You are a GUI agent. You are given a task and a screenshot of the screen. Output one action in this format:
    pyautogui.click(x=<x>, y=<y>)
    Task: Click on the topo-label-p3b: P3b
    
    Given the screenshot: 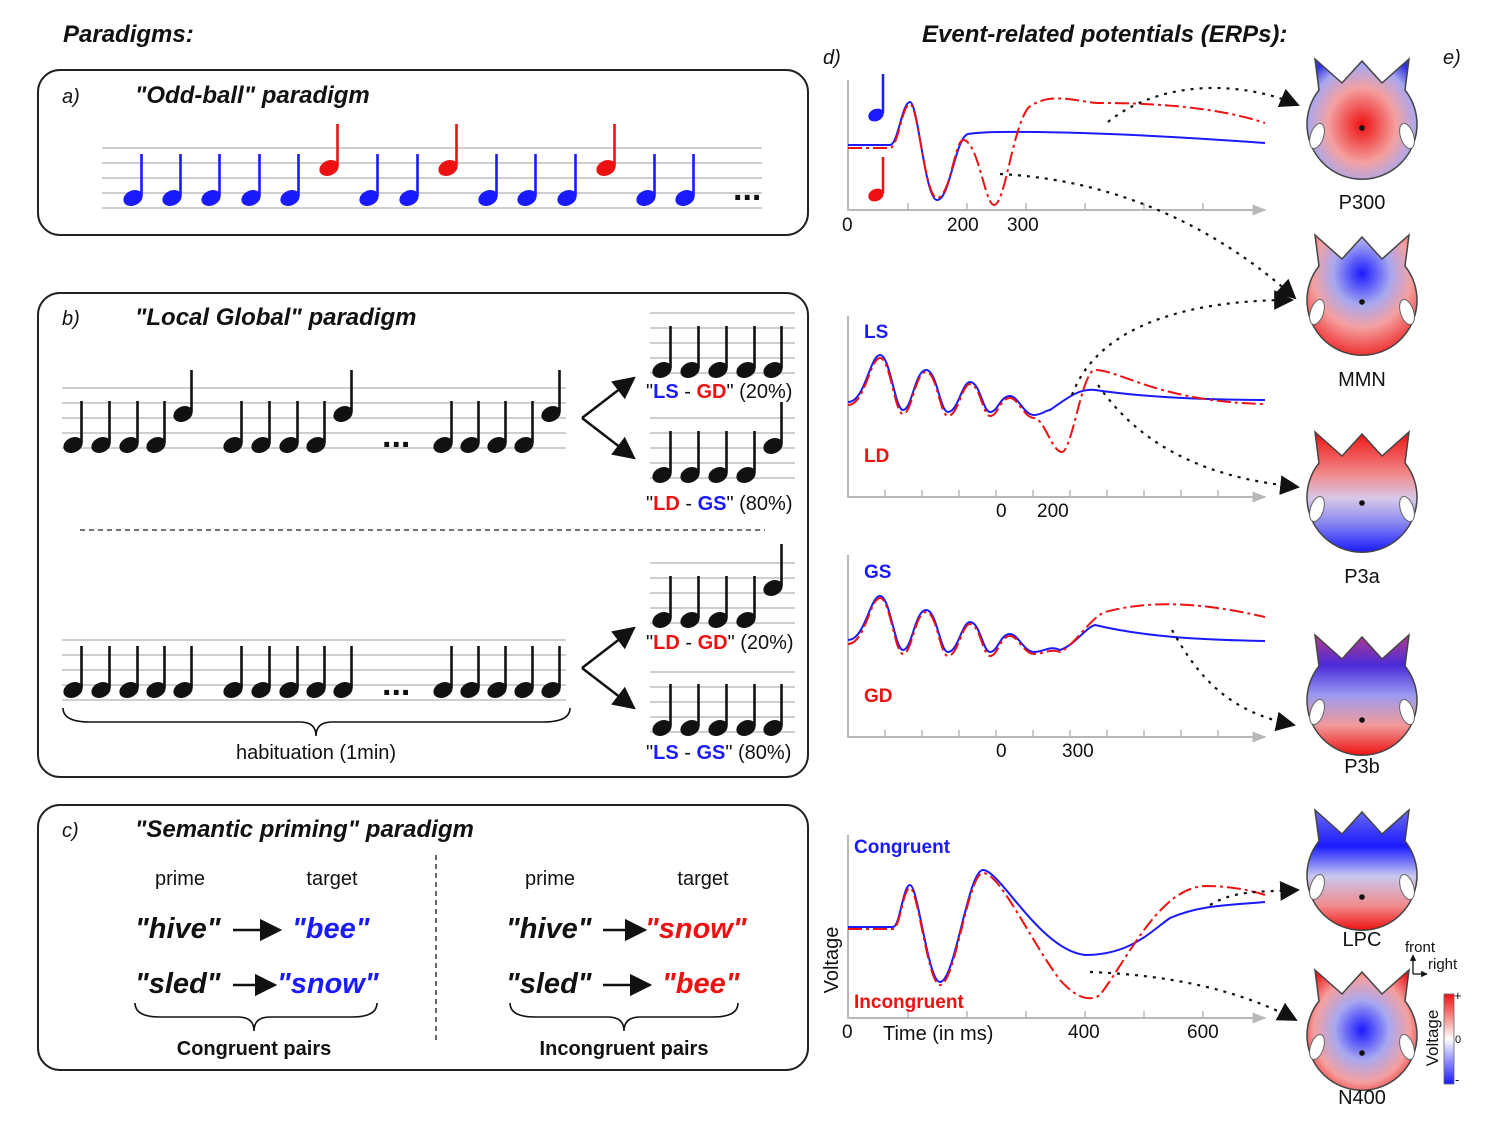 What is the action you would take?
    pyautogui.click(x=1362, y=767)
    